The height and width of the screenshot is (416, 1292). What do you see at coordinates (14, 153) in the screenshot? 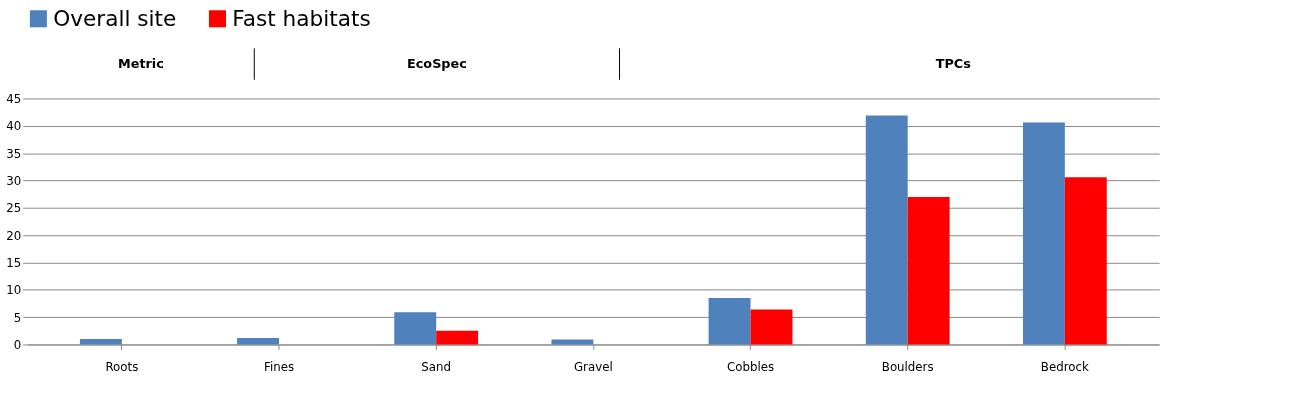
I see `y-tick-label: 35` at bounding box center [14, 153].